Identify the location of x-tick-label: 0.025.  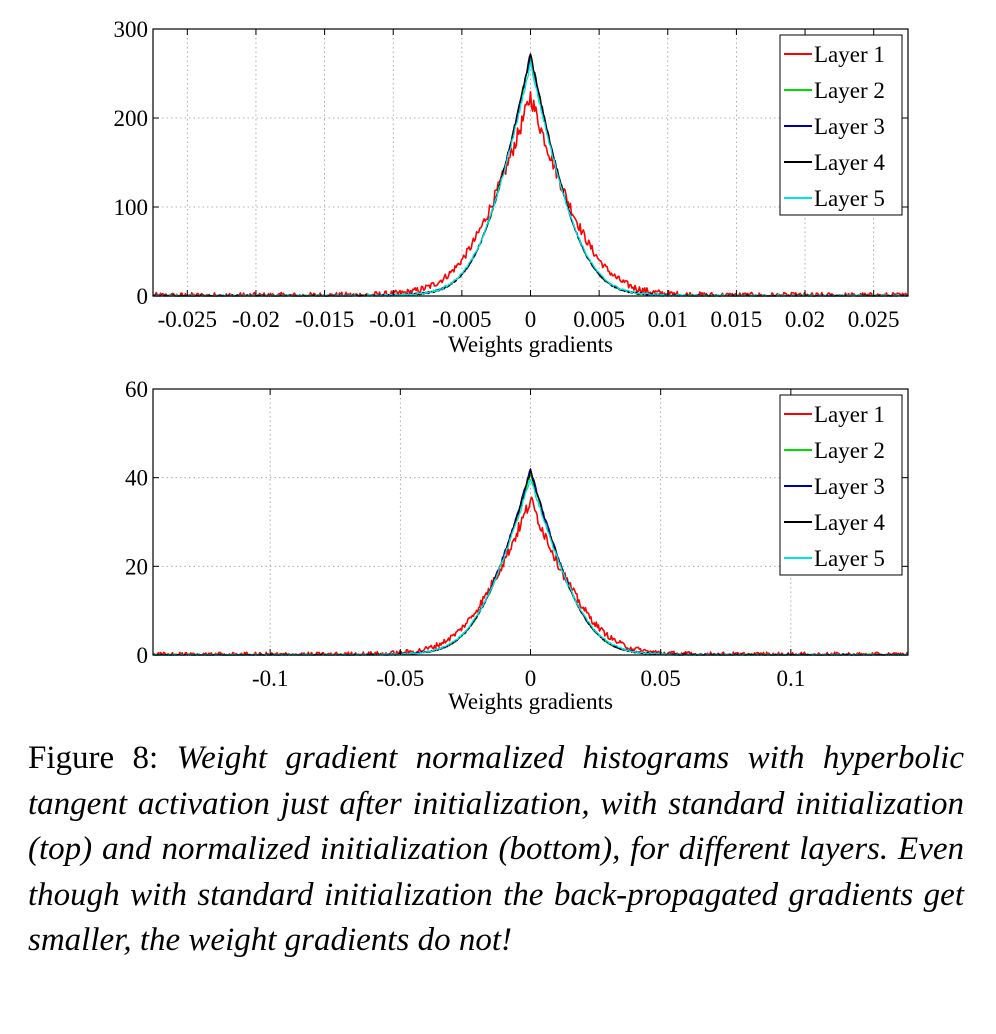
(874, 319).